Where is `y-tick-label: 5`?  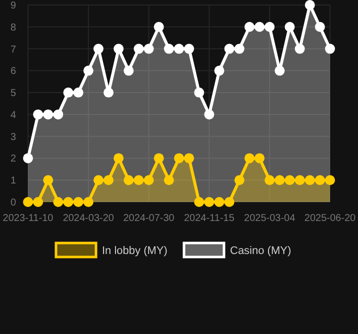 y-tick-label: 5 is located at coordinates (13, 94).